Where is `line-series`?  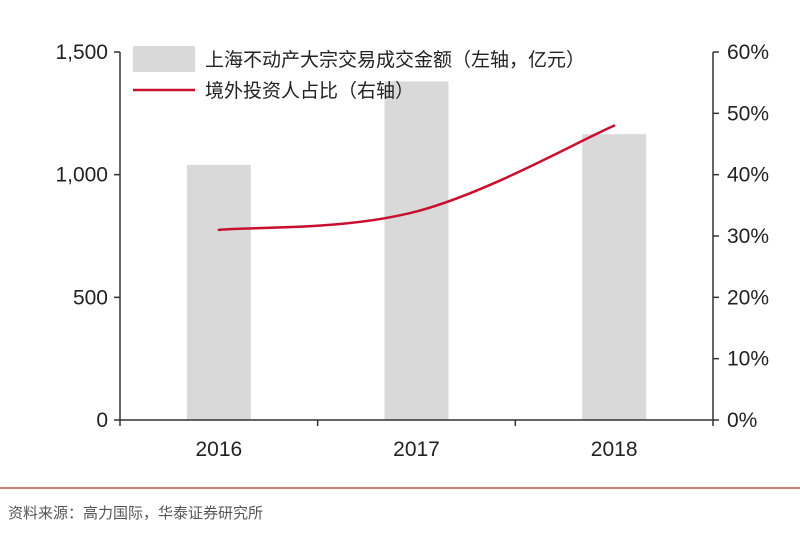
line-series is located at coordinates (416, 178).